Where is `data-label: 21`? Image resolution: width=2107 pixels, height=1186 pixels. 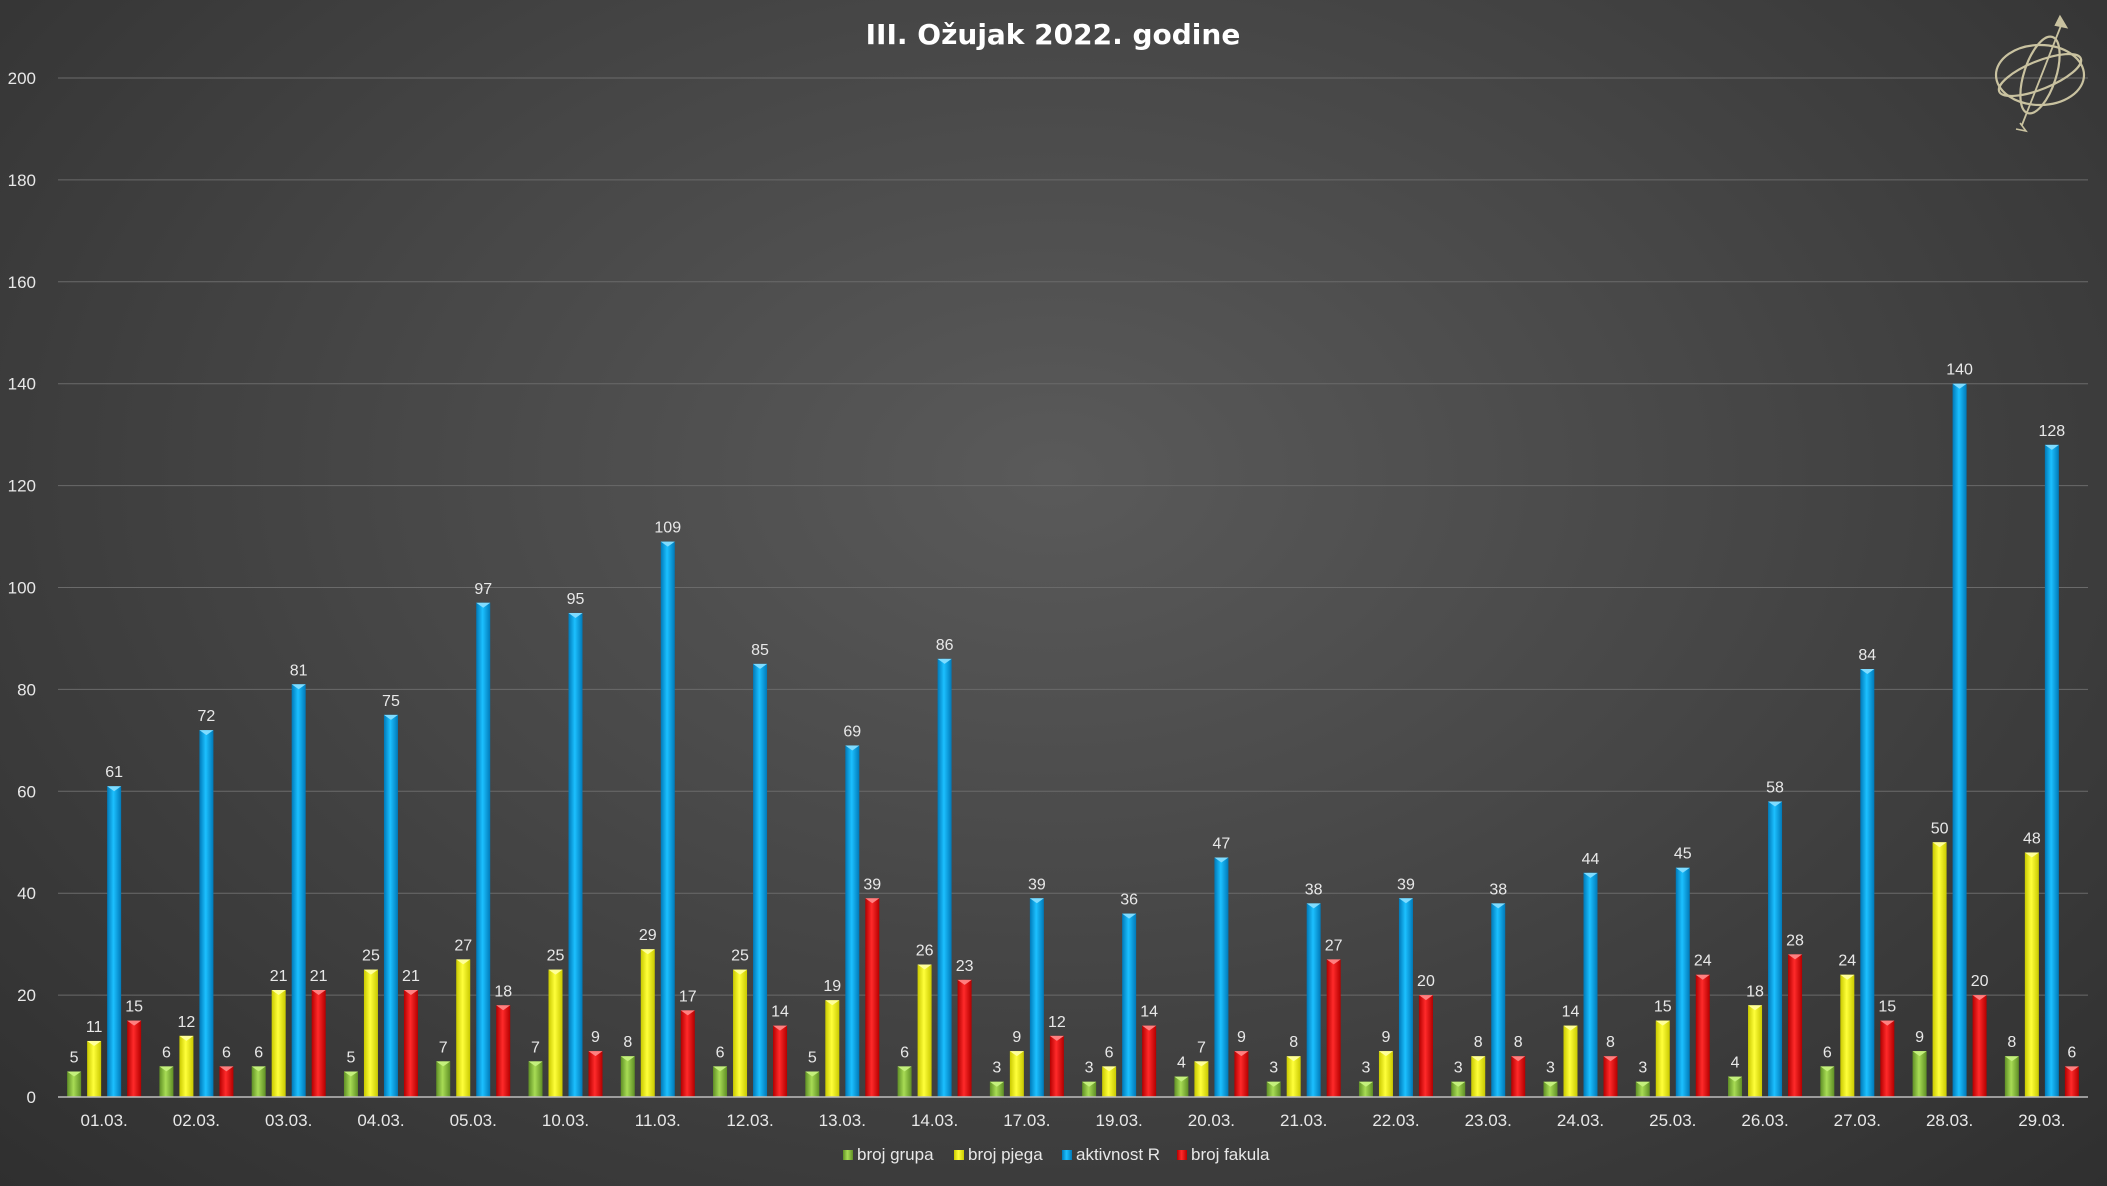
data-label: 21 is located at coordinates (411, 976).